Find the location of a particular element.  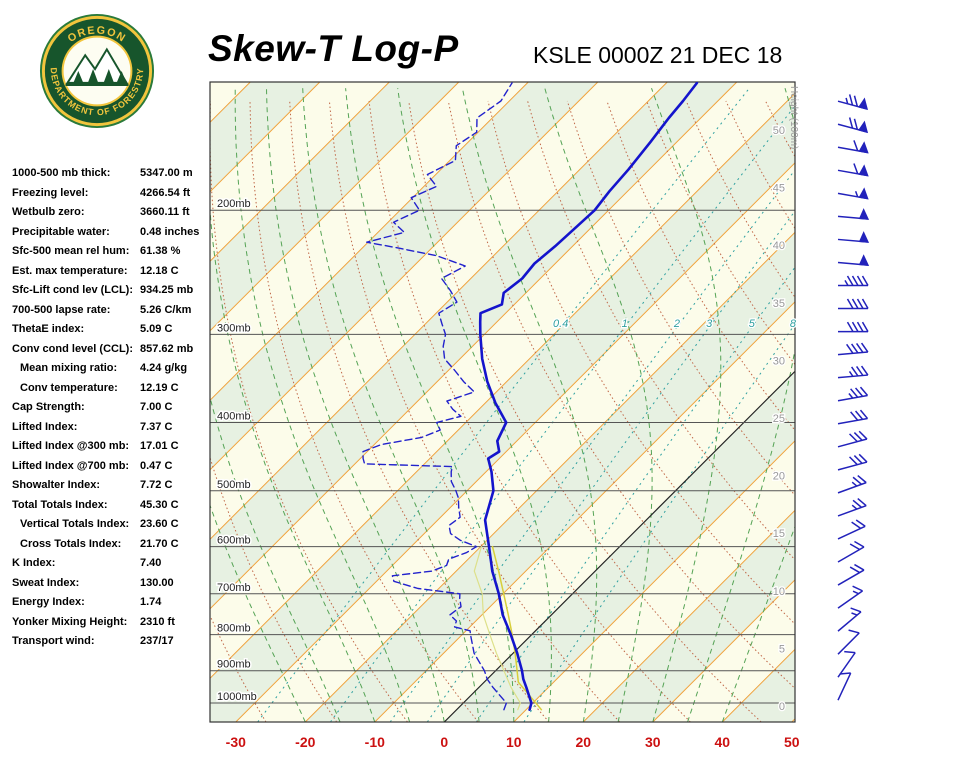

svg-text: -10 is located at coordinates (375, 742).